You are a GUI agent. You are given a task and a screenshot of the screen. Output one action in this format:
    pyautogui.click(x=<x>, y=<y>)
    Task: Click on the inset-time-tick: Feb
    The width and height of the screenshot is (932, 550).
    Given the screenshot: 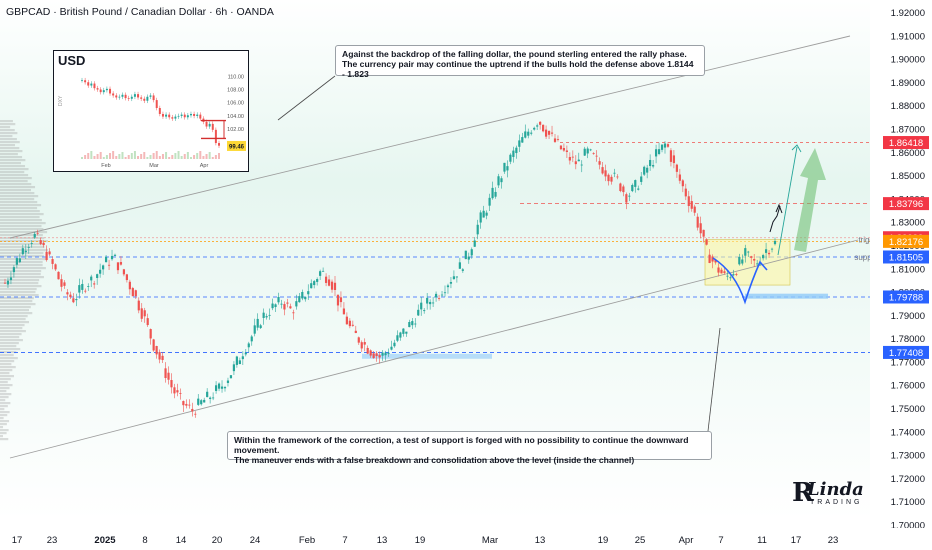 What is the action you would take?
    pyautogui.click(x=105, y=166)
    